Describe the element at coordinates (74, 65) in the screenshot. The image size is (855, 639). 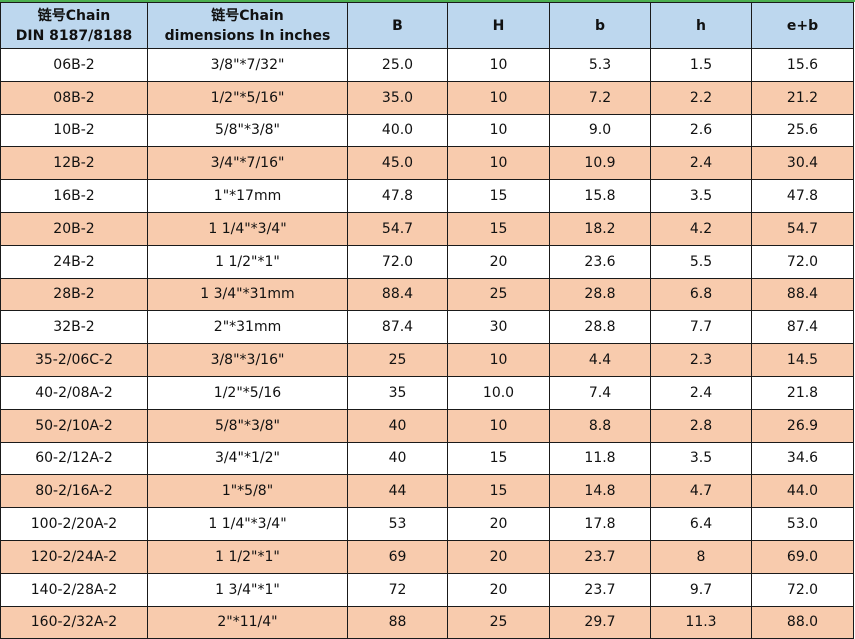
I see `cell-chain-no: 06B-2` at that location.